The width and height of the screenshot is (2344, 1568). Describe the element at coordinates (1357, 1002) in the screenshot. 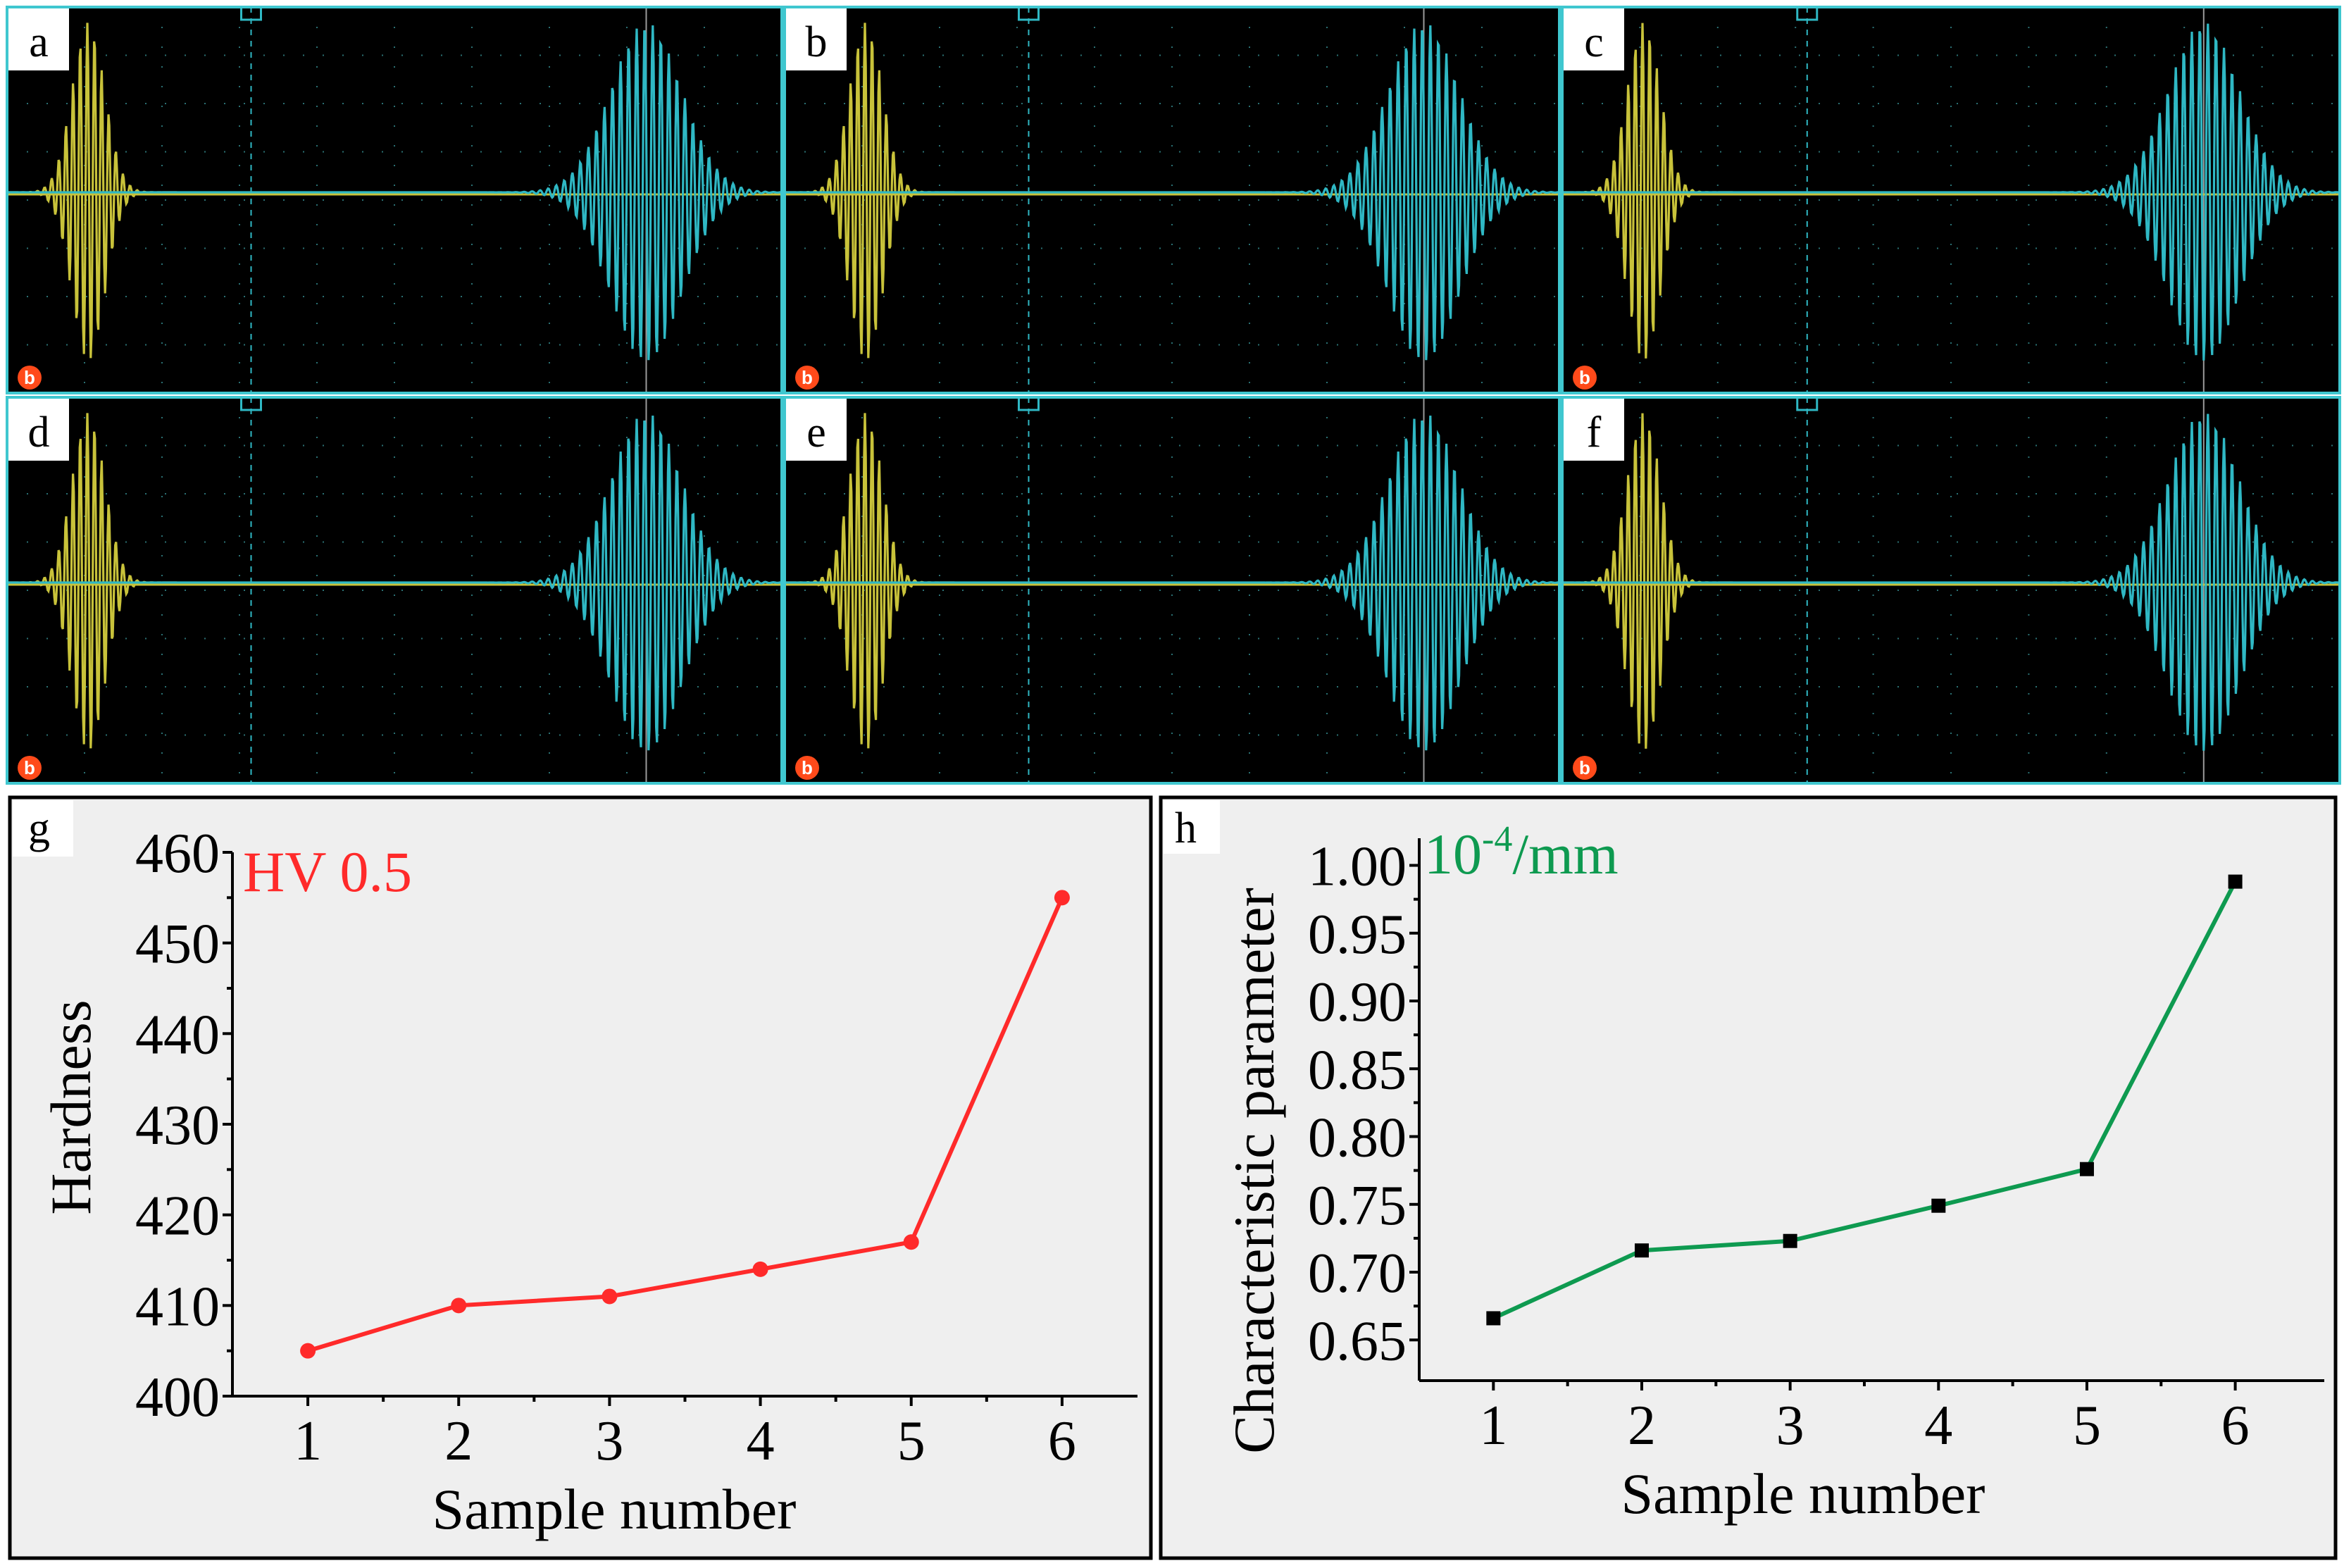

I see `y-tick-label: 0.90` at that location.